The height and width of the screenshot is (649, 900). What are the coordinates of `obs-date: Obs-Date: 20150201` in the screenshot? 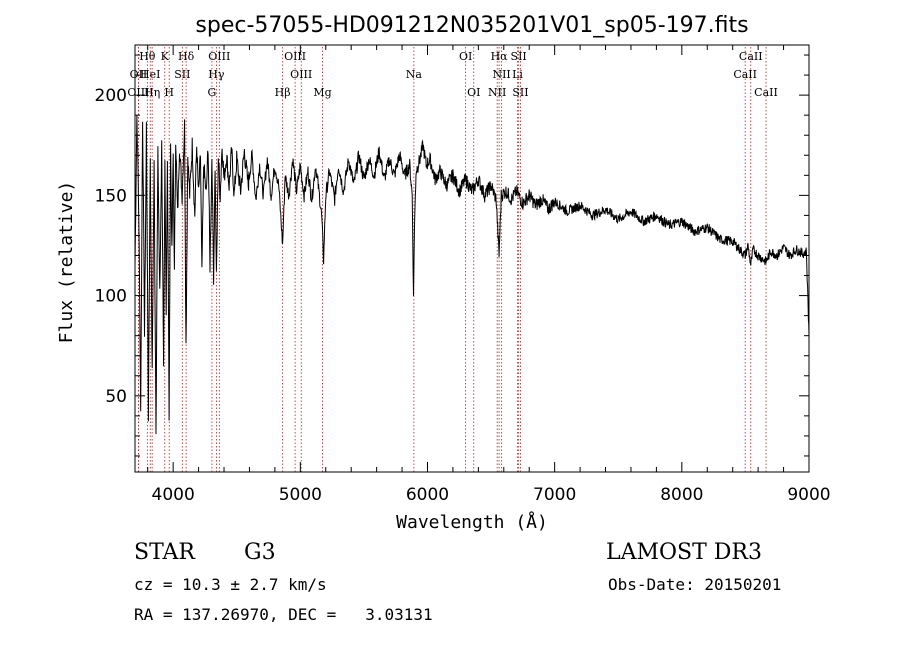 It's located at (695, 584).